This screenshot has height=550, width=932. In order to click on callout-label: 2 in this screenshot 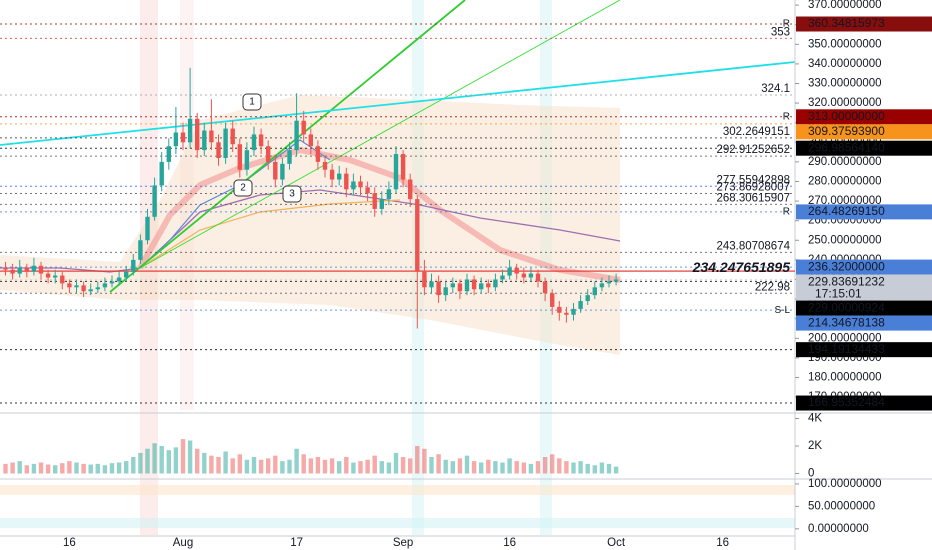, I will do `click(243, 188)`.